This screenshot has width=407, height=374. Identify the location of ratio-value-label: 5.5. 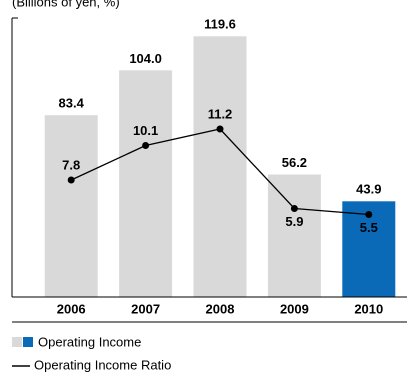
(369, 227).